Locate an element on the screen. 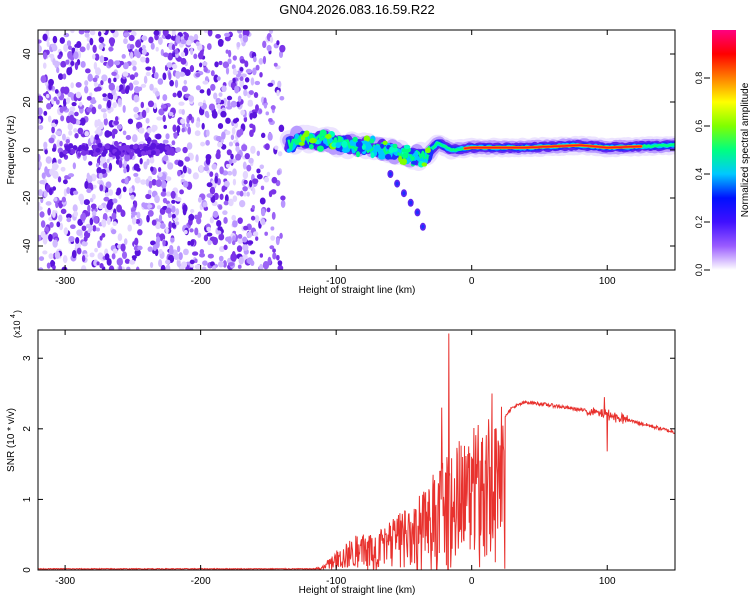 The width and height of the screenshot is (750, 600). signal-blob is located at coordinates (345, 150).